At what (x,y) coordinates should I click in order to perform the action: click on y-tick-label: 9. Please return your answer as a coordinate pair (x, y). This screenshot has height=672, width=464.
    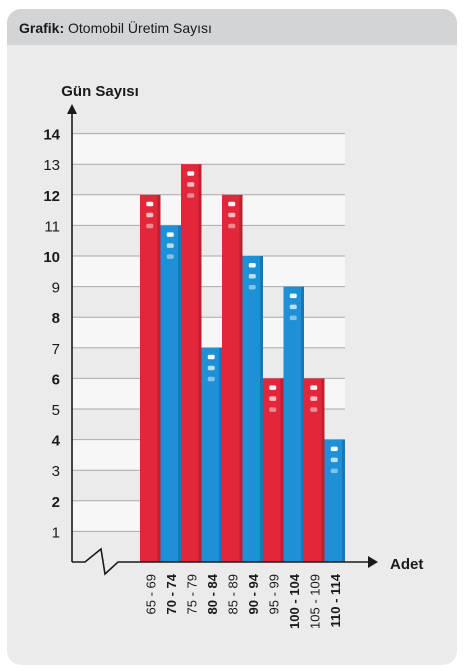
    Looking at the image, I should click on (56, 288).